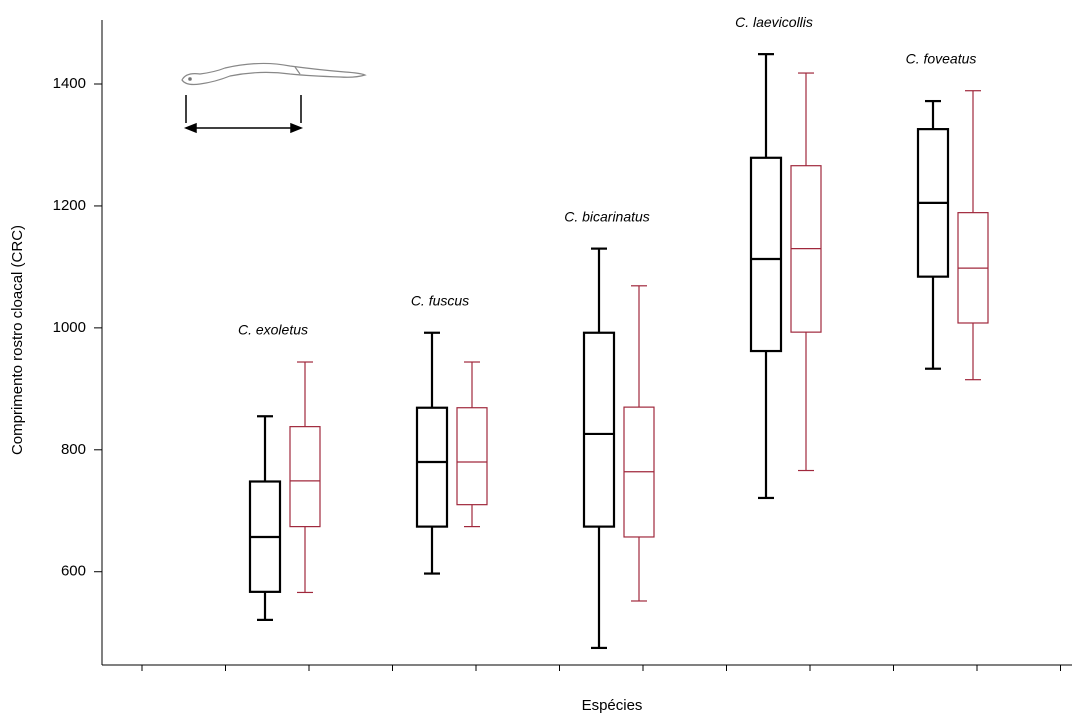  I want to click on x-axis-label: Espécies, so click(612, 705).